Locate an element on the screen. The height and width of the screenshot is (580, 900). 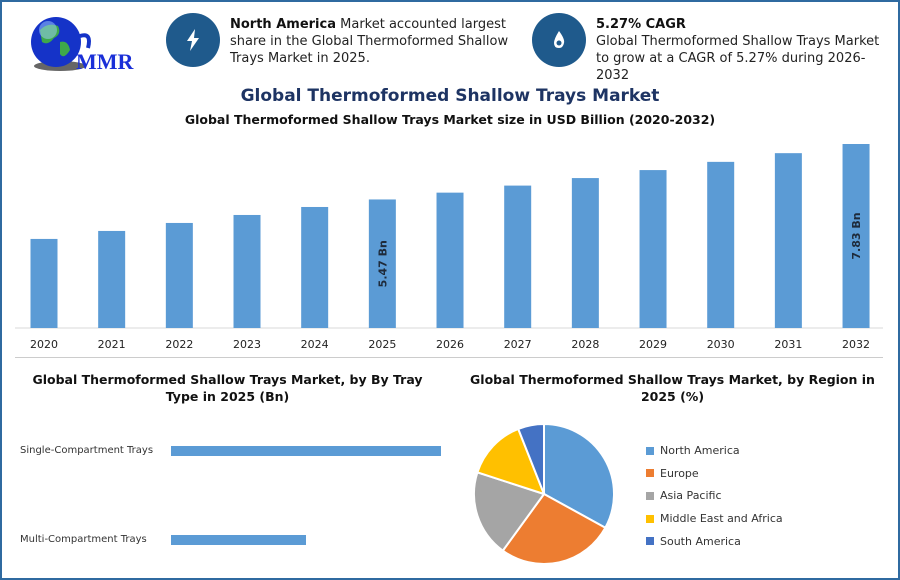
info-bold: North America is located at coordinates (283, 24).